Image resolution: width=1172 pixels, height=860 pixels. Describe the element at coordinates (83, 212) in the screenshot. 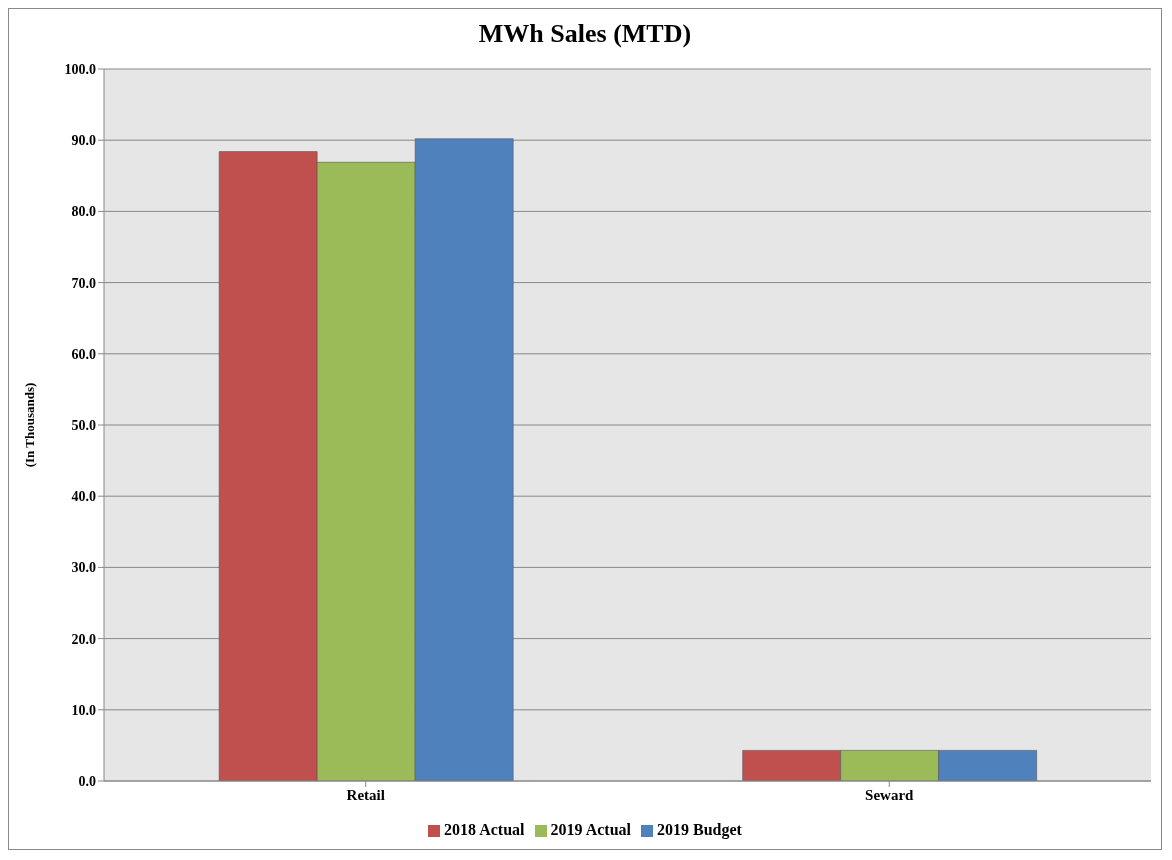

I see `y-tick-label: 80.0` at that location.